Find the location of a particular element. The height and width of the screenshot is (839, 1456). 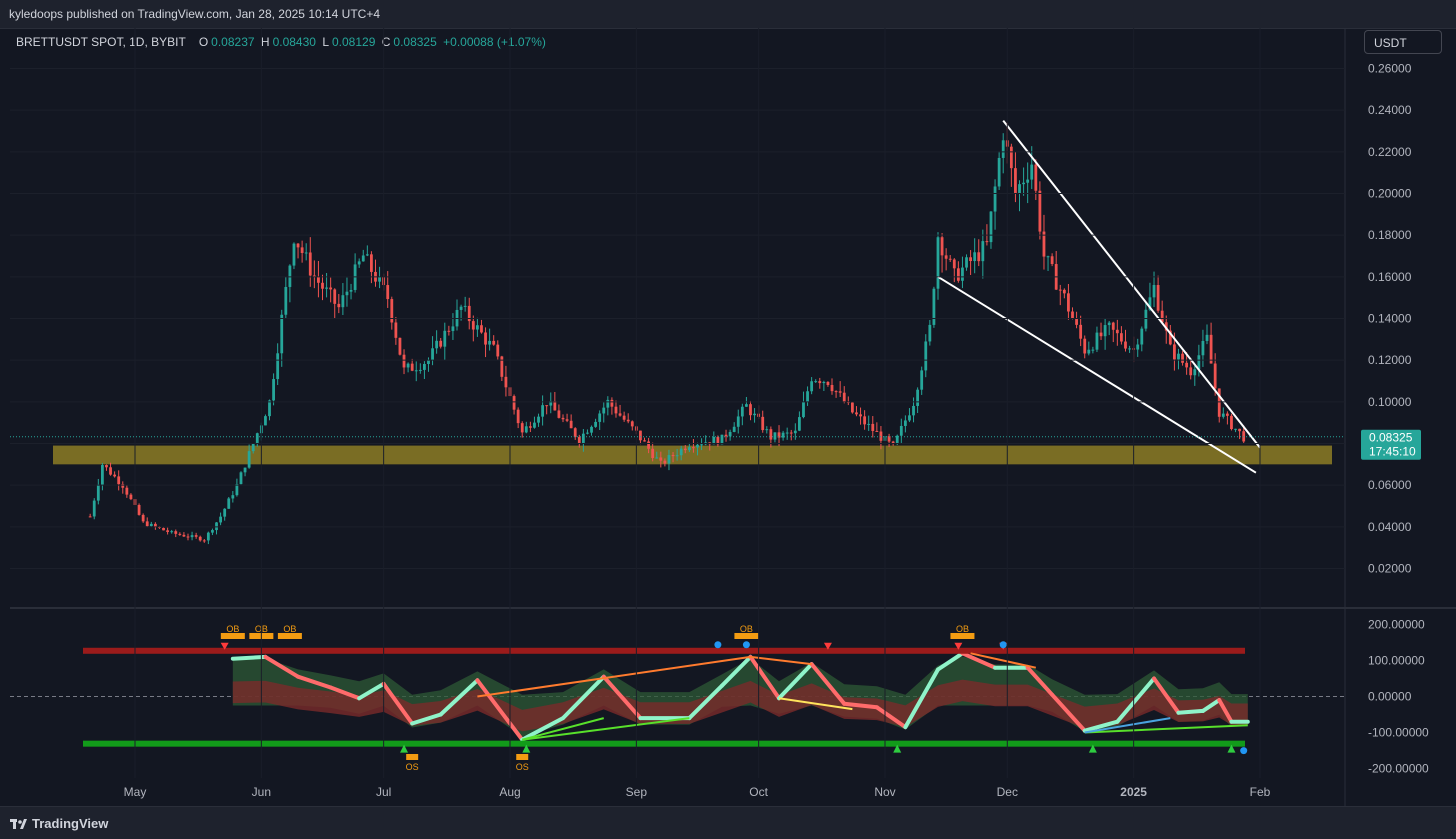

hidden-divergence-line is located at coordinates (815, 704).